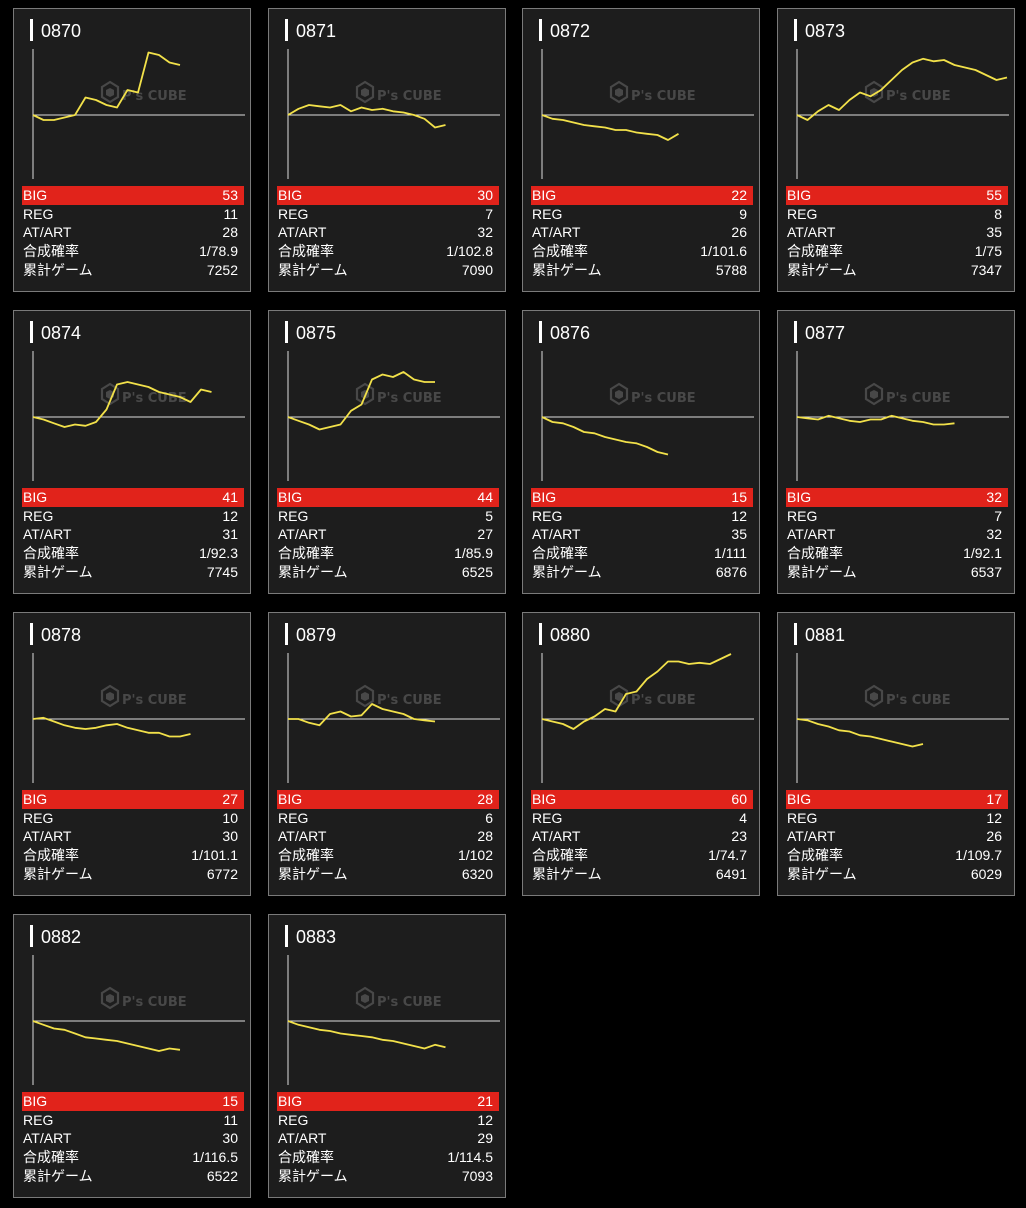 Image resolution: width=1026 pixels, height=1208 pixels. I want to click on stat-value: 4, so click(743, 817).